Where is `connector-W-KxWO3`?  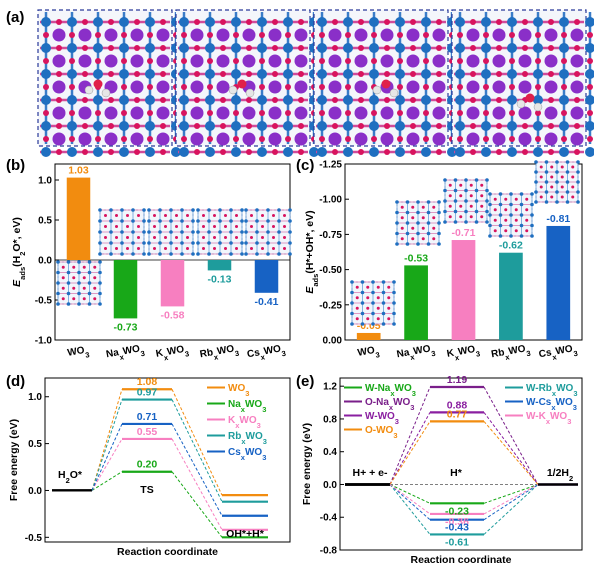 connector-W-KxWO3 is located at coordinates (511, 499).